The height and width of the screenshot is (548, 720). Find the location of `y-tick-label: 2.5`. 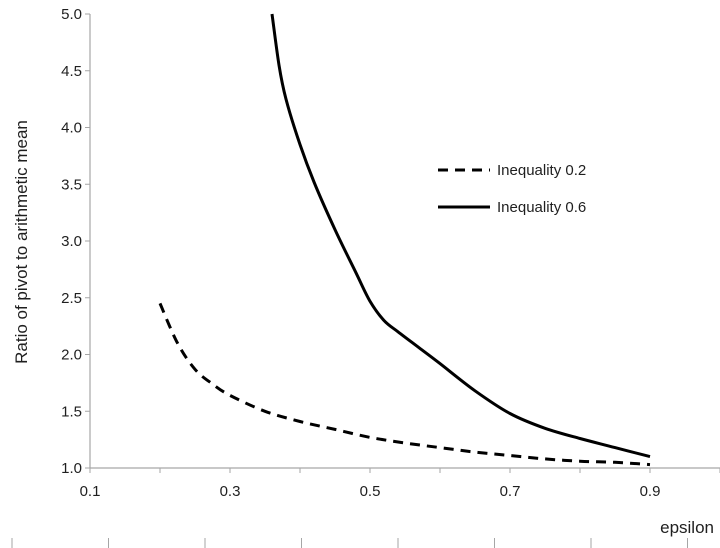

y-tick-label: 2.5 is located at coordinates (71, 298).